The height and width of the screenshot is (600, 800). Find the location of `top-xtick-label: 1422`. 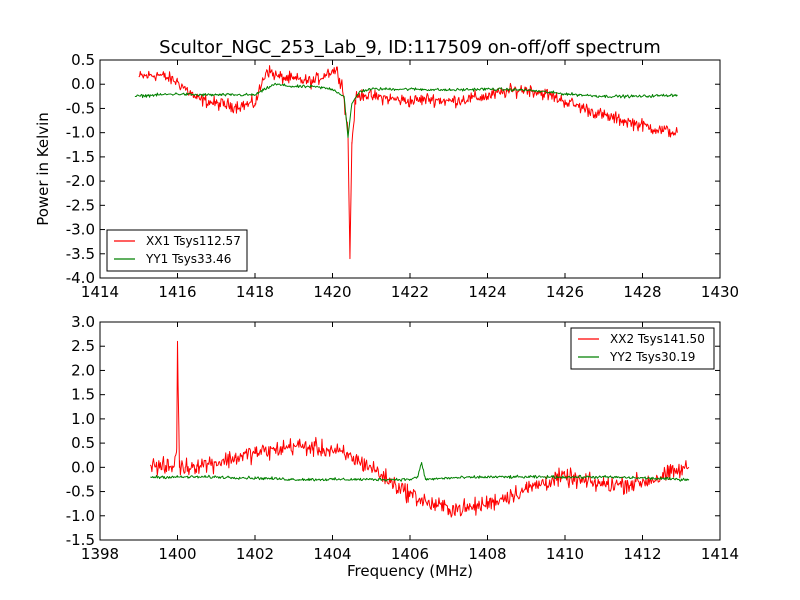

top-xtick-label: 1422 is located at coordinates (410, 292).